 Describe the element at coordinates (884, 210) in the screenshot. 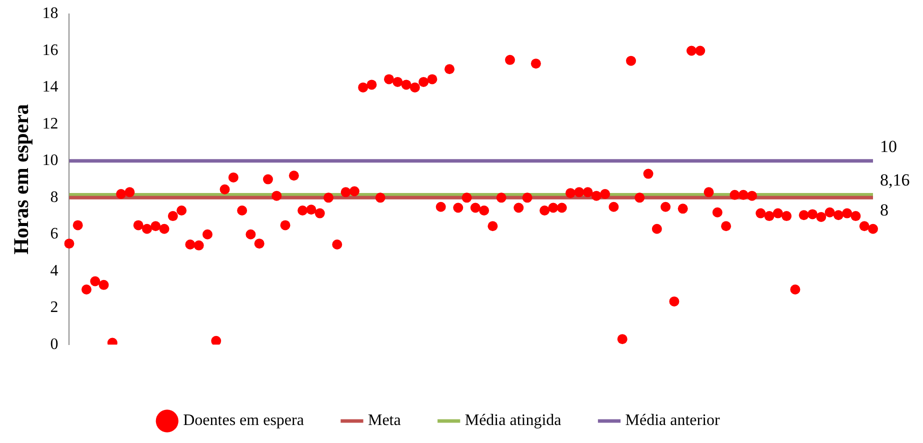

I see `data-label: 8` at that location.